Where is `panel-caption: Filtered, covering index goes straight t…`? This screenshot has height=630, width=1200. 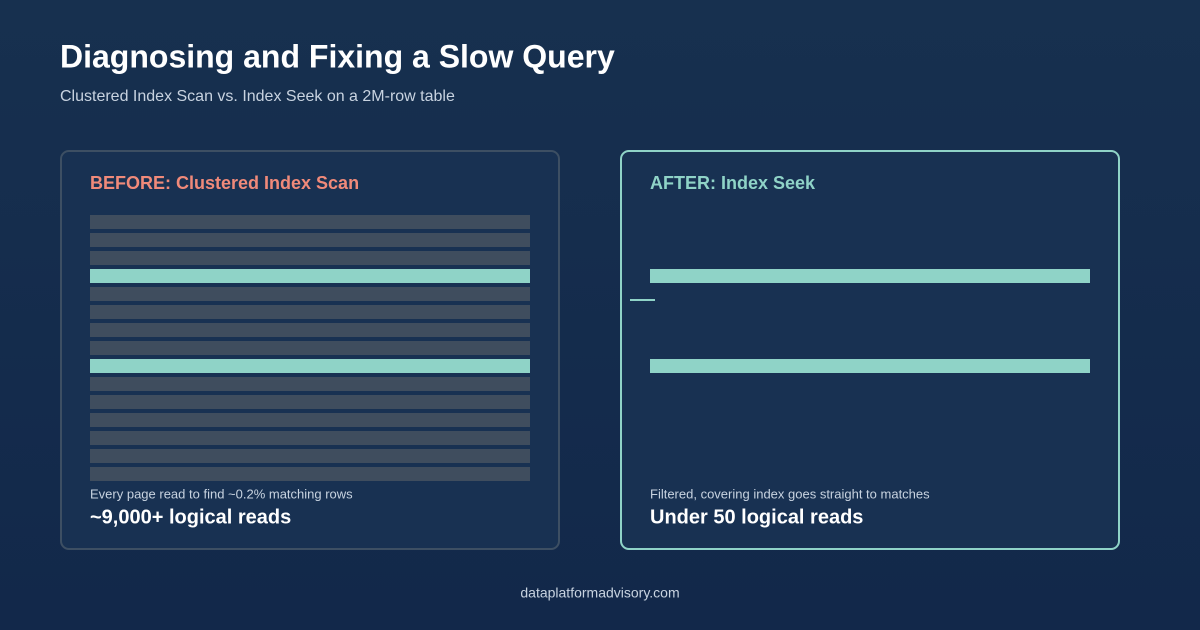 panel-caption: Filtered, covering index goes straight t… is located at coordinates (790, 493).